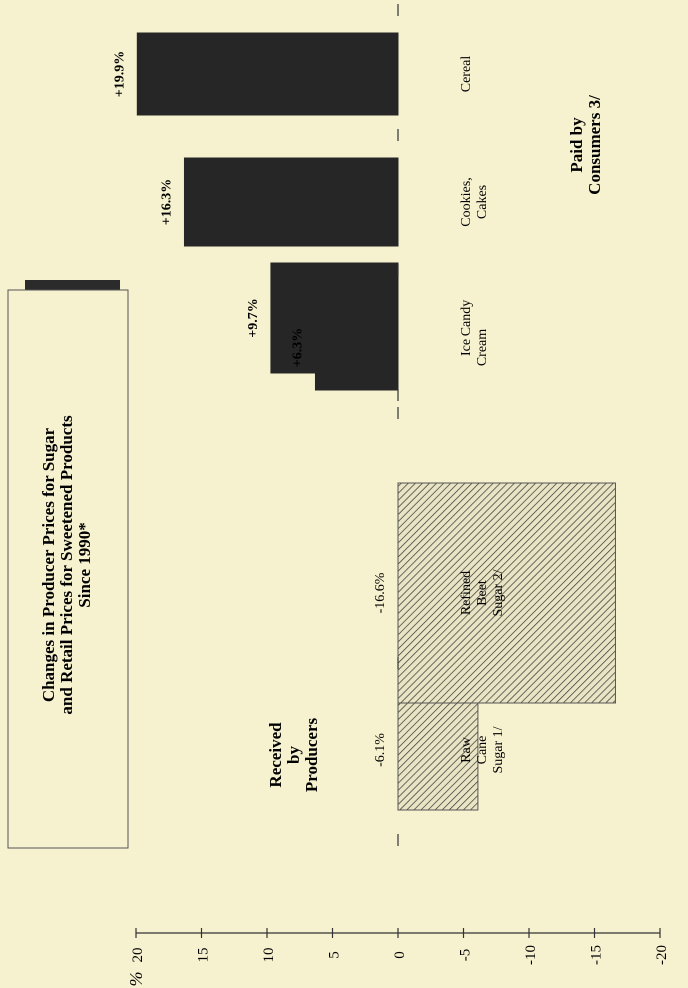 This screenshot has height=988, width=688. I want to click on category-label-line: Beet, so click(482, 593).